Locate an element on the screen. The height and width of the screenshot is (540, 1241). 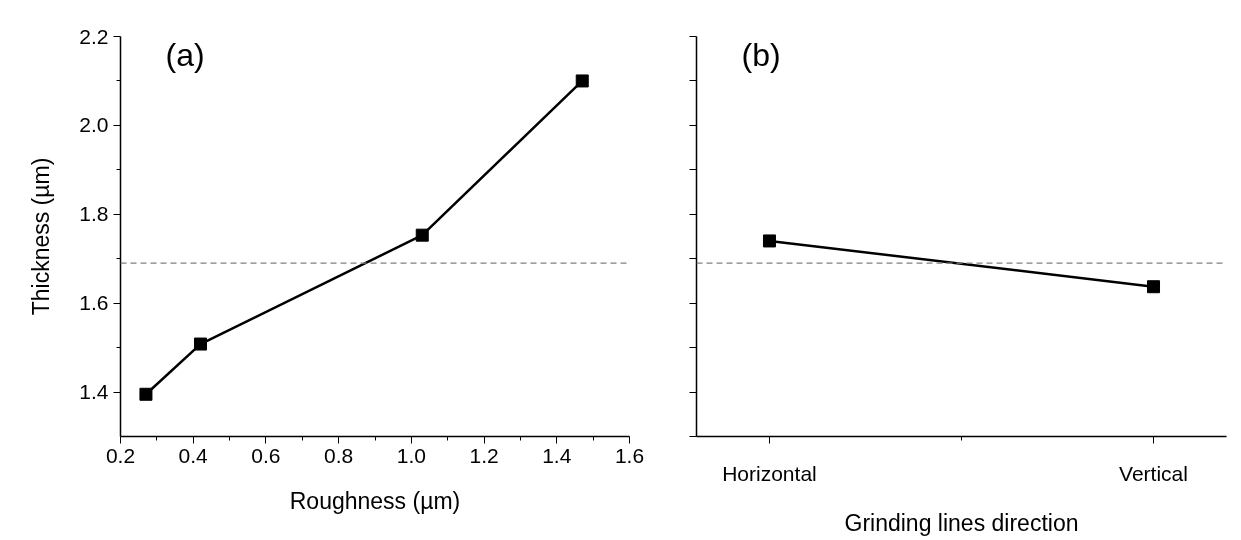
x-axis-title: Roughness (µm) is located at coordinates (375, 500).